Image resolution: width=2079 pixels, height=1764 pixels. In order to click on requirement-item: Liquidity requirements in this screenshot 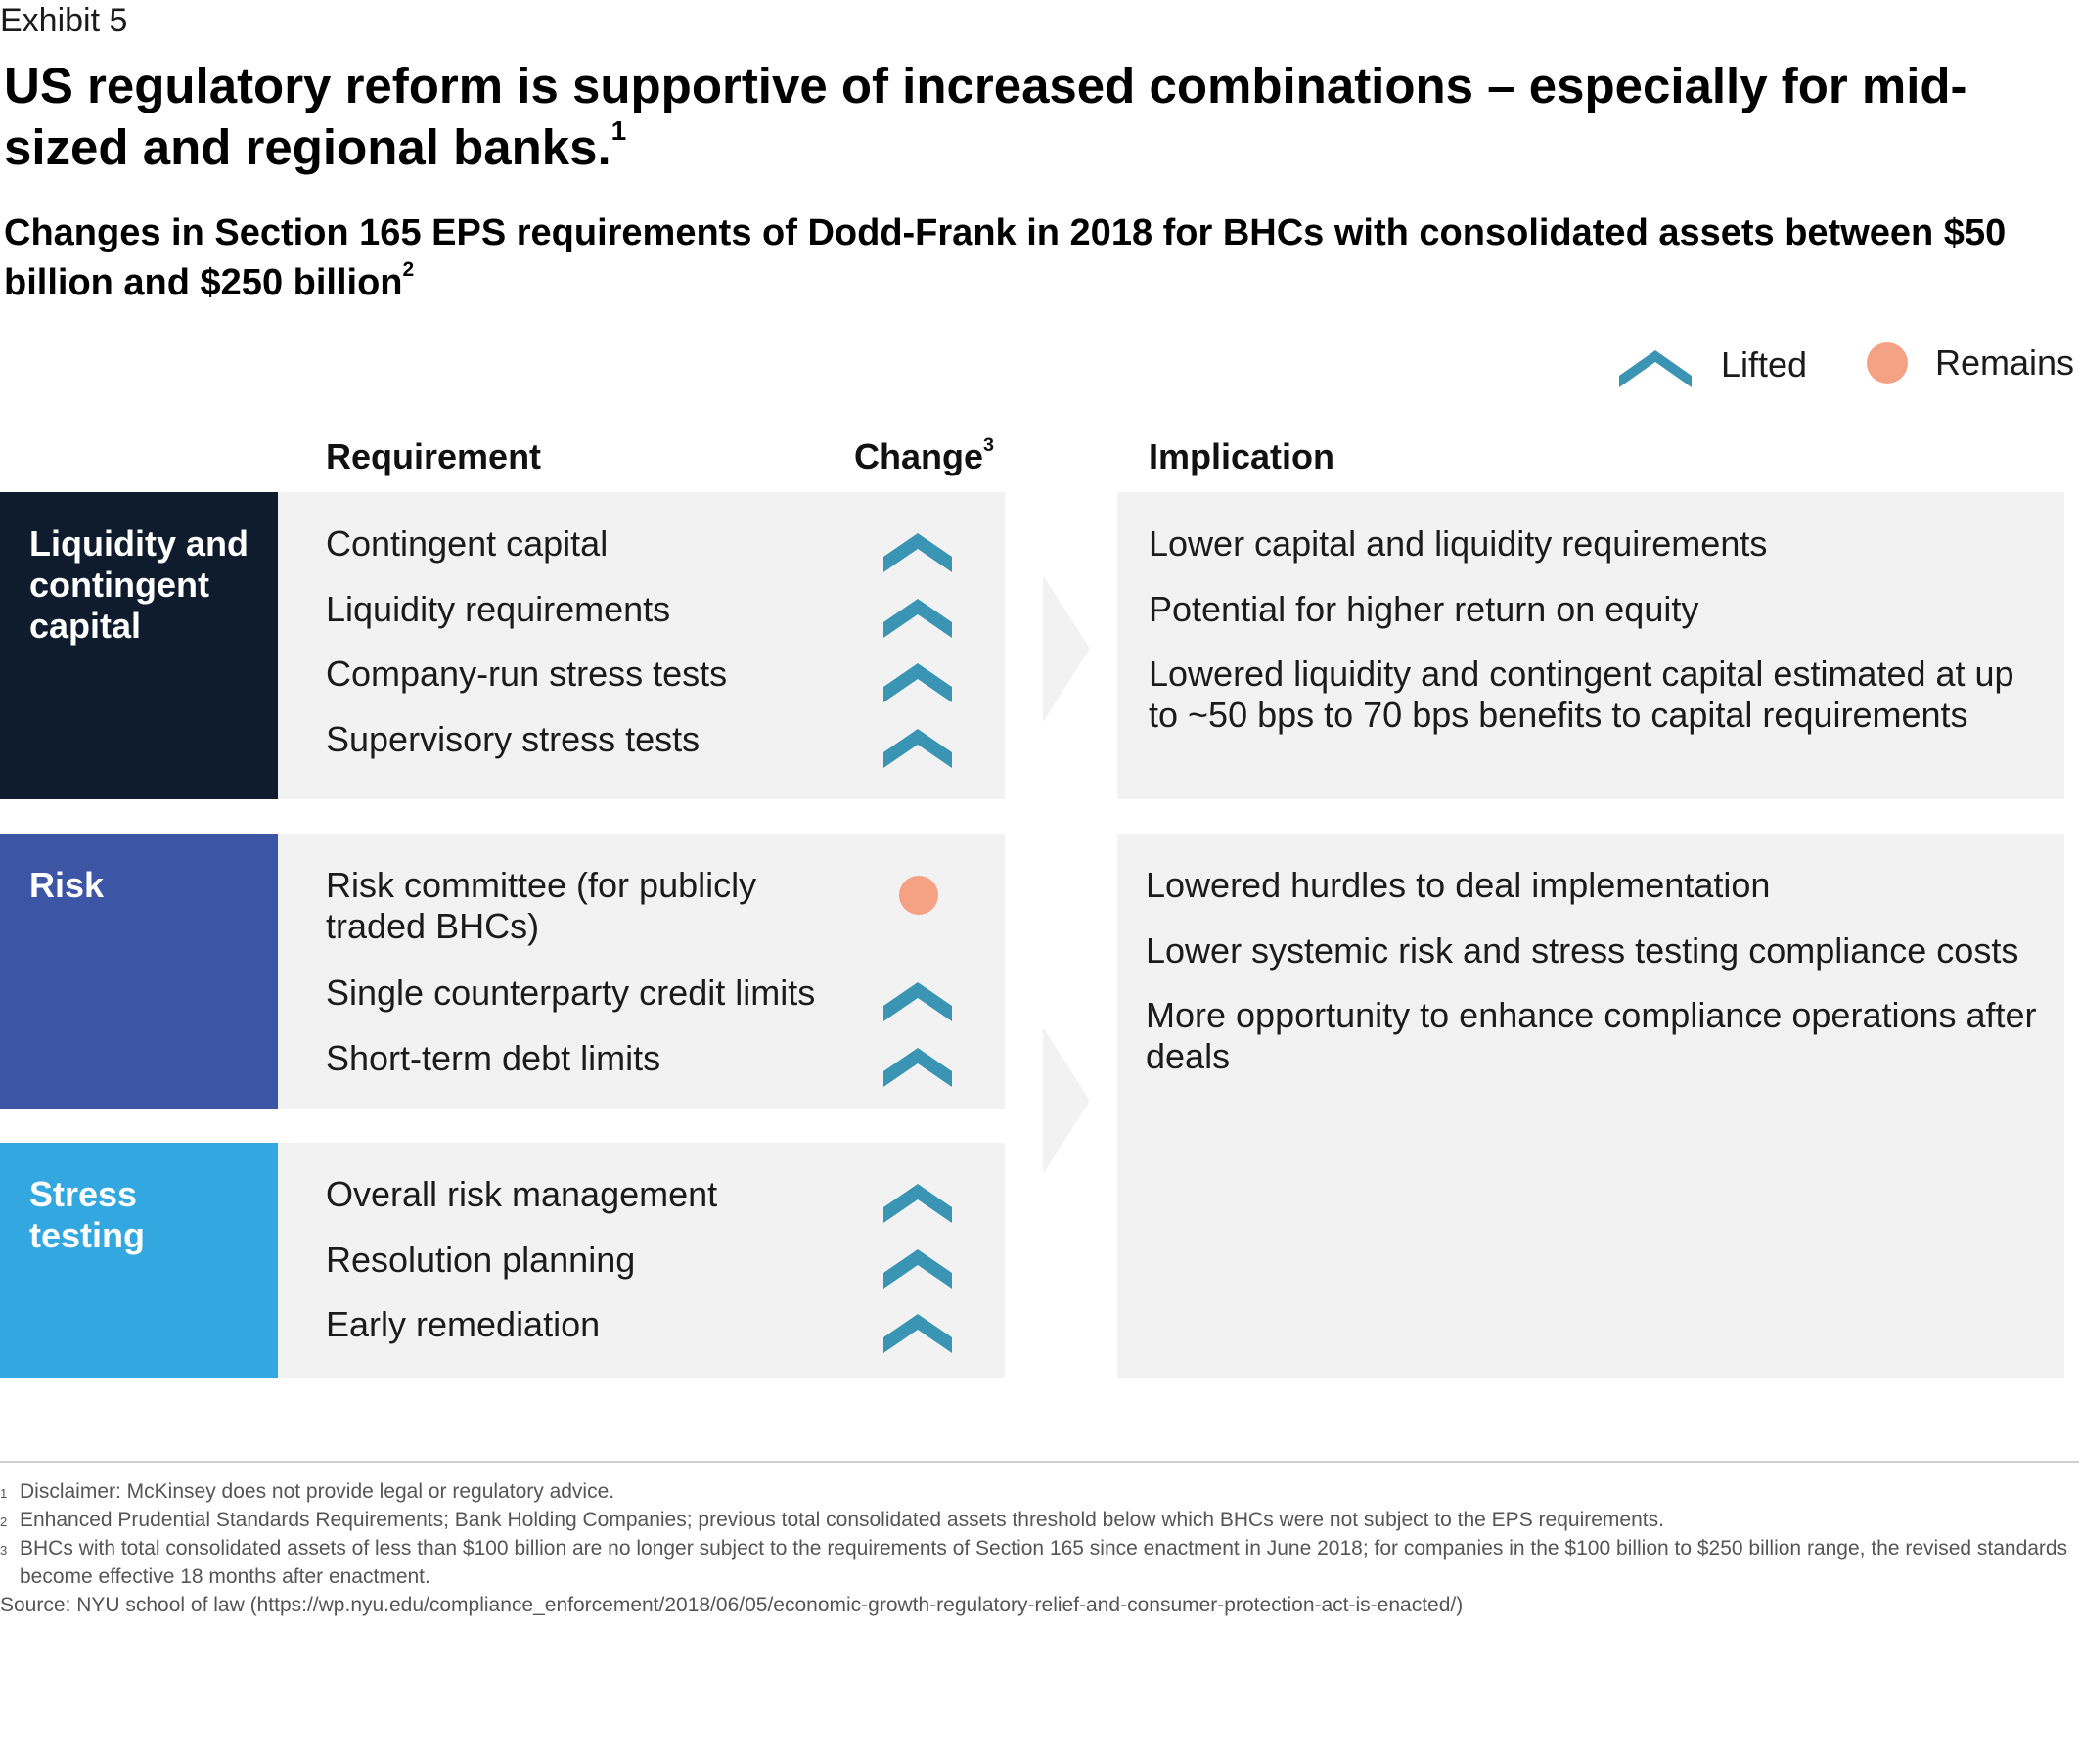, I will do `click(498, 609)`.